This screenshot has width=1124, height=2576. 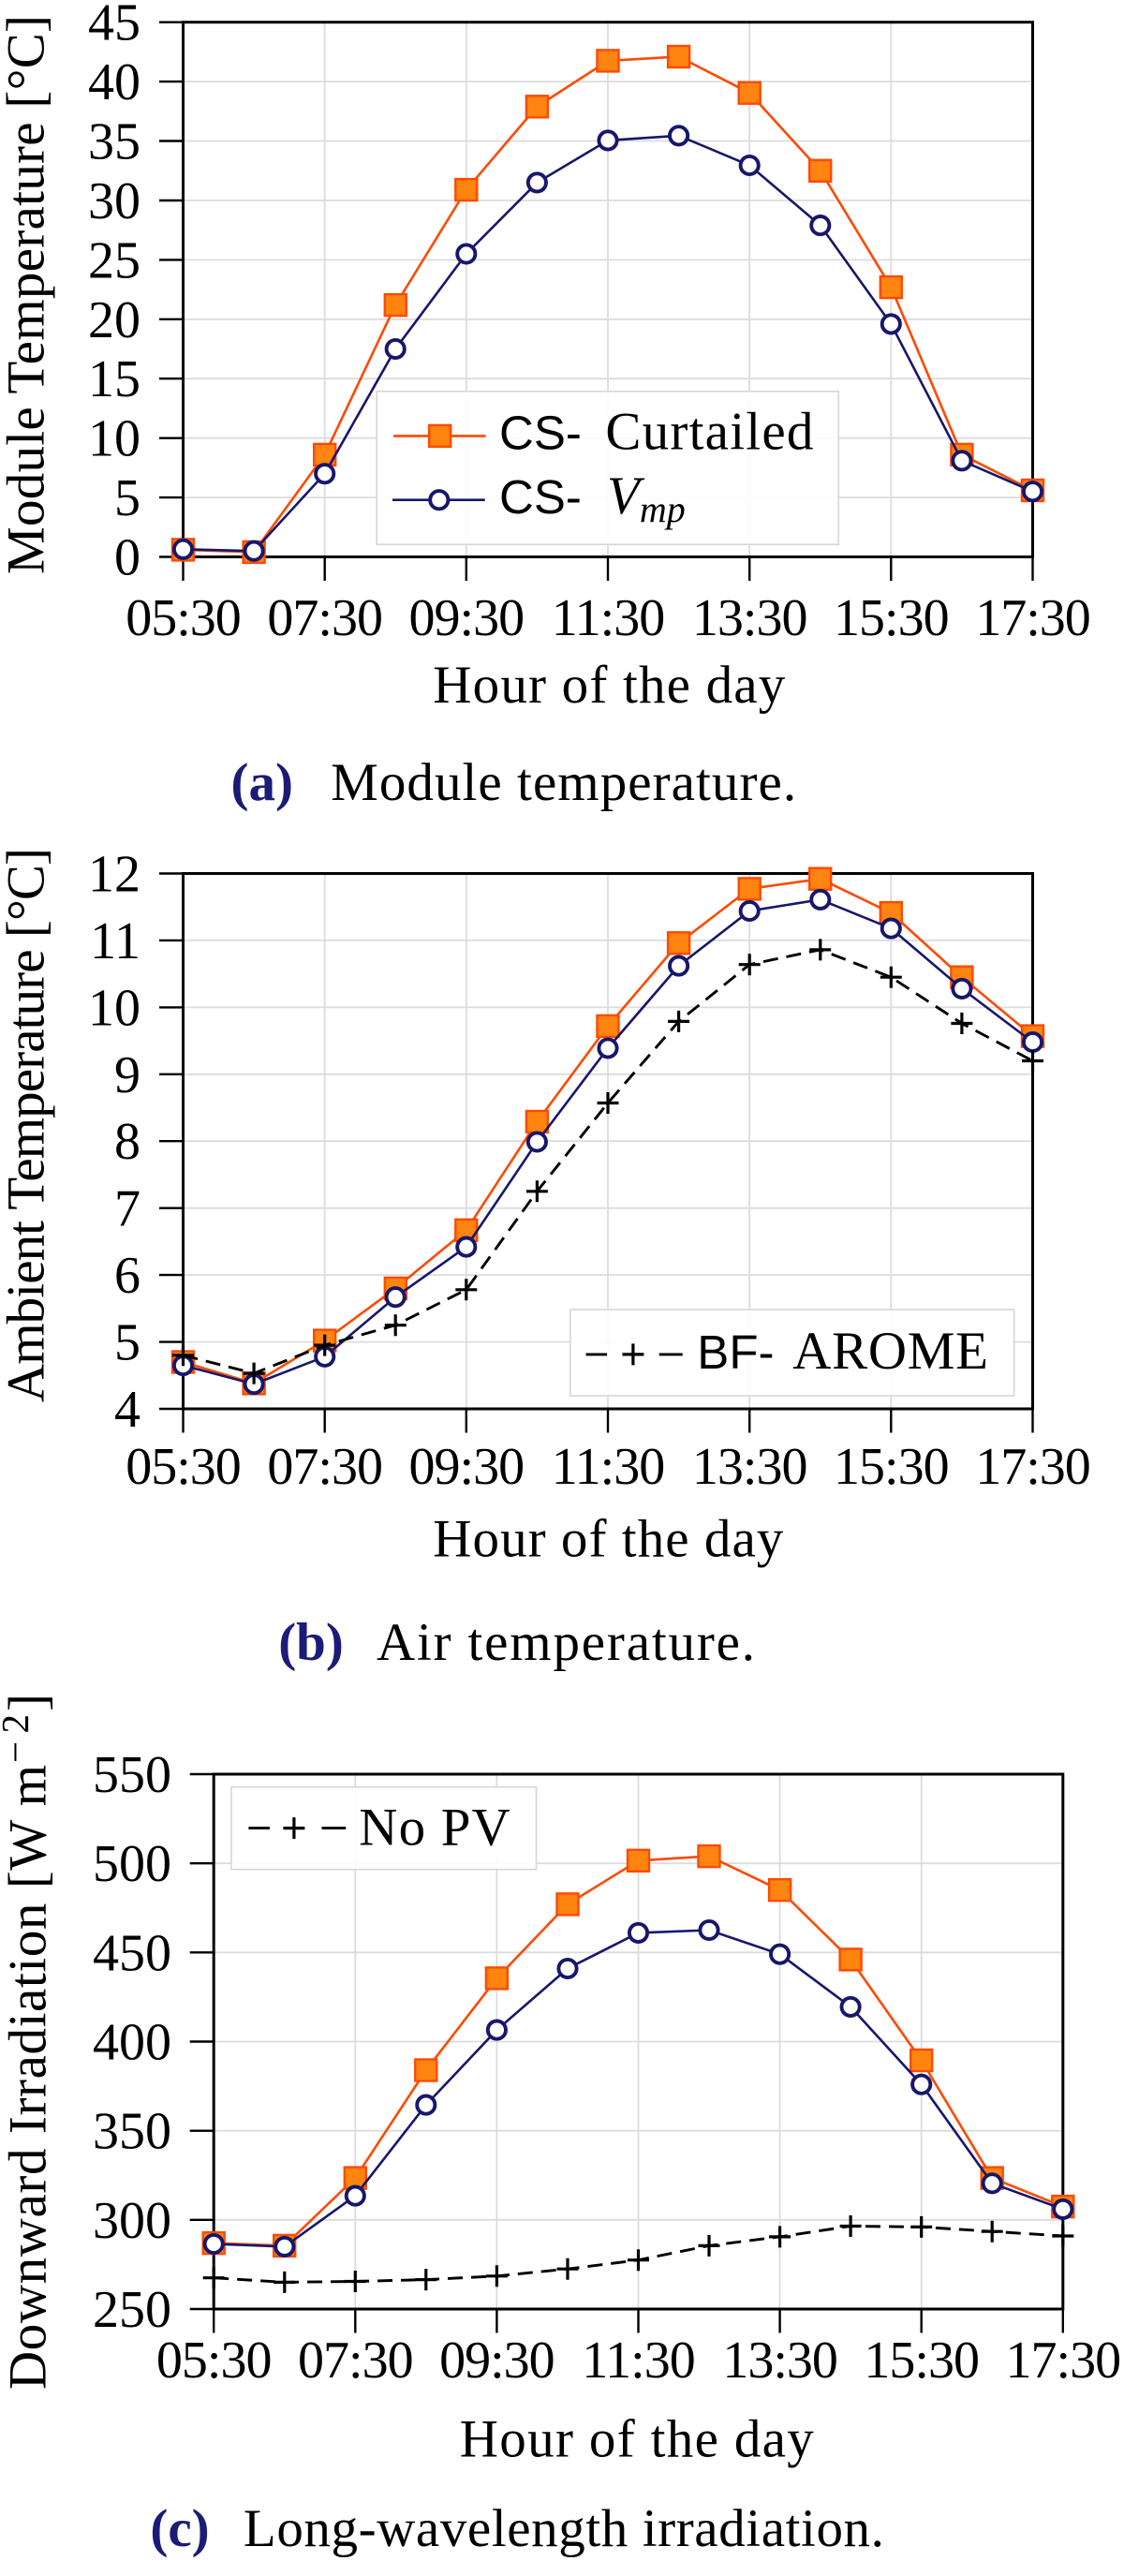 I want to click on svg-text: No PV, so click(x=434, y=1829).